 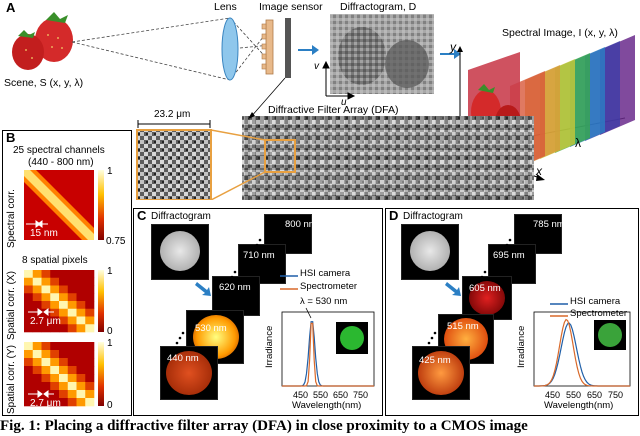 I want to click on spatial-y-colorbar, so click(x=101, y=374).